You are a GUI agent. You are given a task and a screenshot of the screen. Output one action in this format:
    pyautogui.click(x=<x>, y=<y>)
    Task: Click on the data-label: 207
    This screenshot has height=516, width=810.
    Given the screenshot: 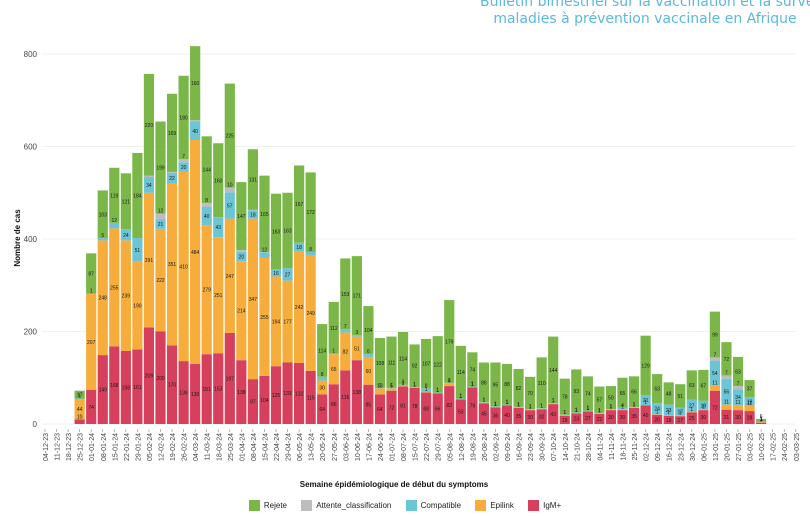 What is the action you would take?
    pyautogui.click(x=91, y=343)
    